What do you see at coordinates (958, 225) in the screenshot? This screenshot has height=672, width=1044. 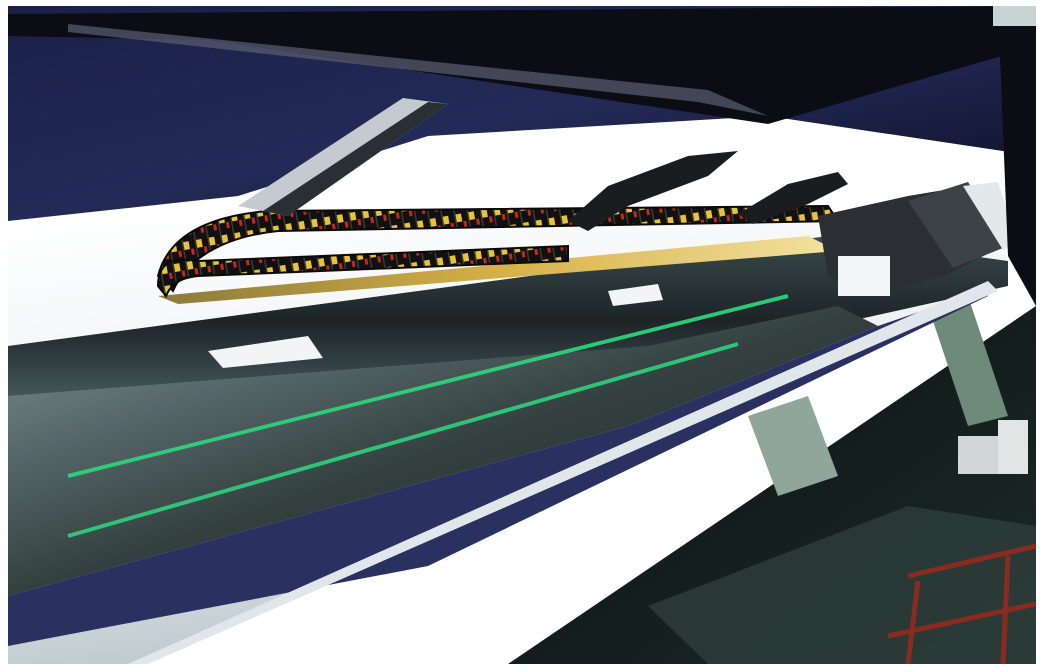 I see `motor-housing` at bounding box center [958, 225].